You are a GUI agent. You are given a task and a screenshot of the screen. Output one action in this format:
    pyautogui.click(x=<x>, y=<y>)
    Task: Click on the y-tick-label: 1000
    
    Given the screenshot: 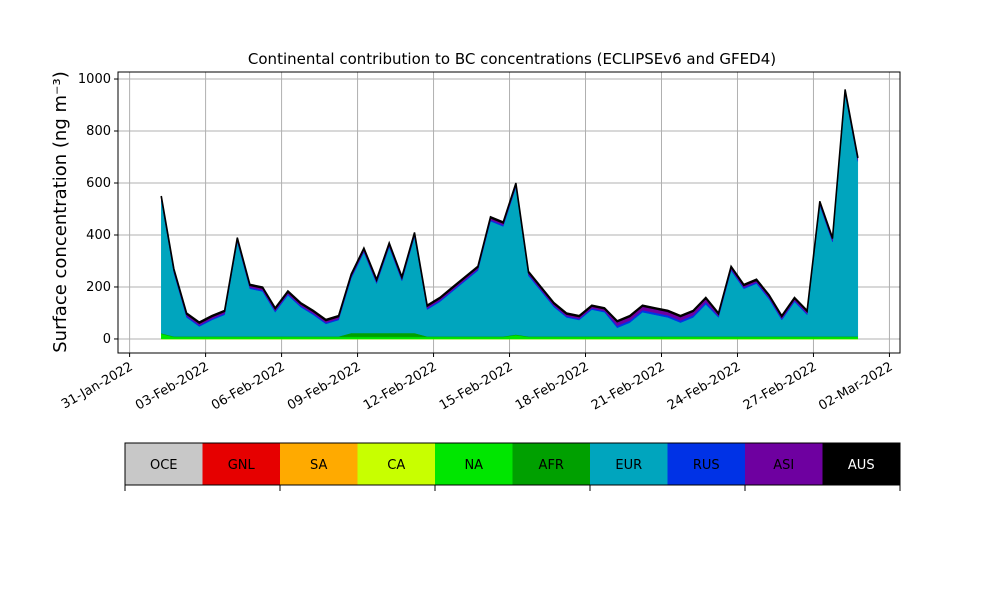 What is the action you would take?
    pyautogui.click(x=94, y=79)
    